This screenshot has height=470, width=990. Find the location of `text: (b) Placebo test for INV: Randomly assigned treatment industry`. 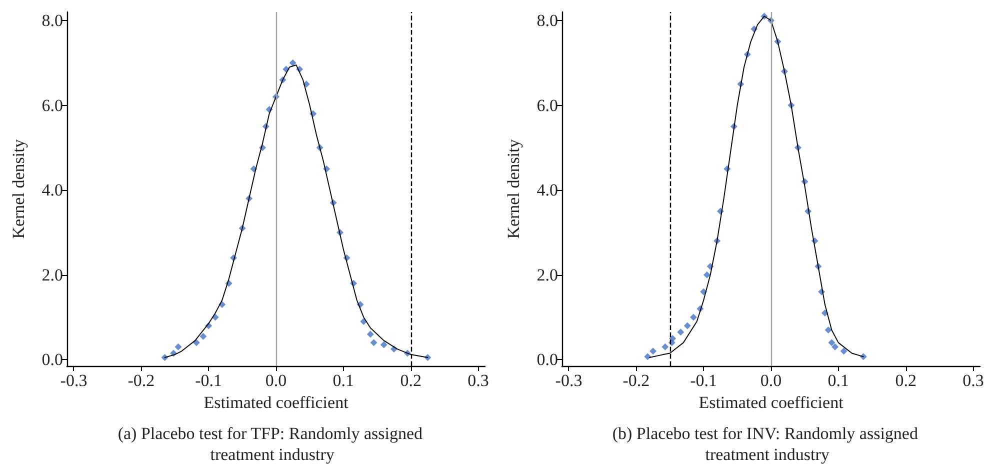

text: (b) Placebo test for INV: Randomly assigned treatment industry is located at coordinates (767, 444).